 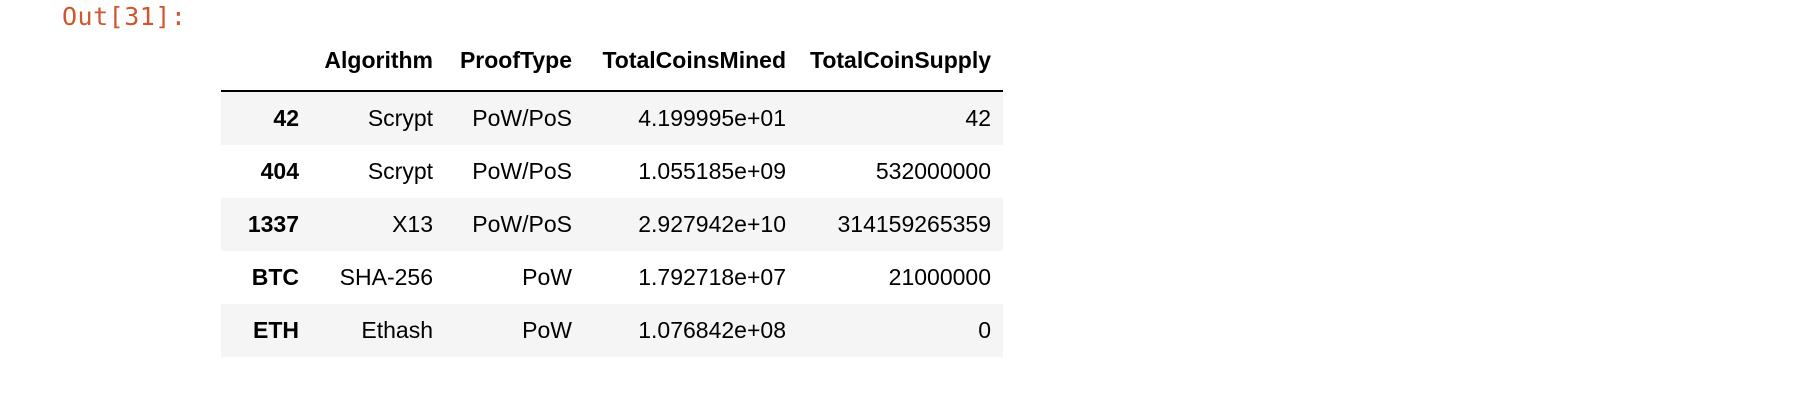 I want to click on output-prompt: Out[31]:, so click(x=124, y=16).